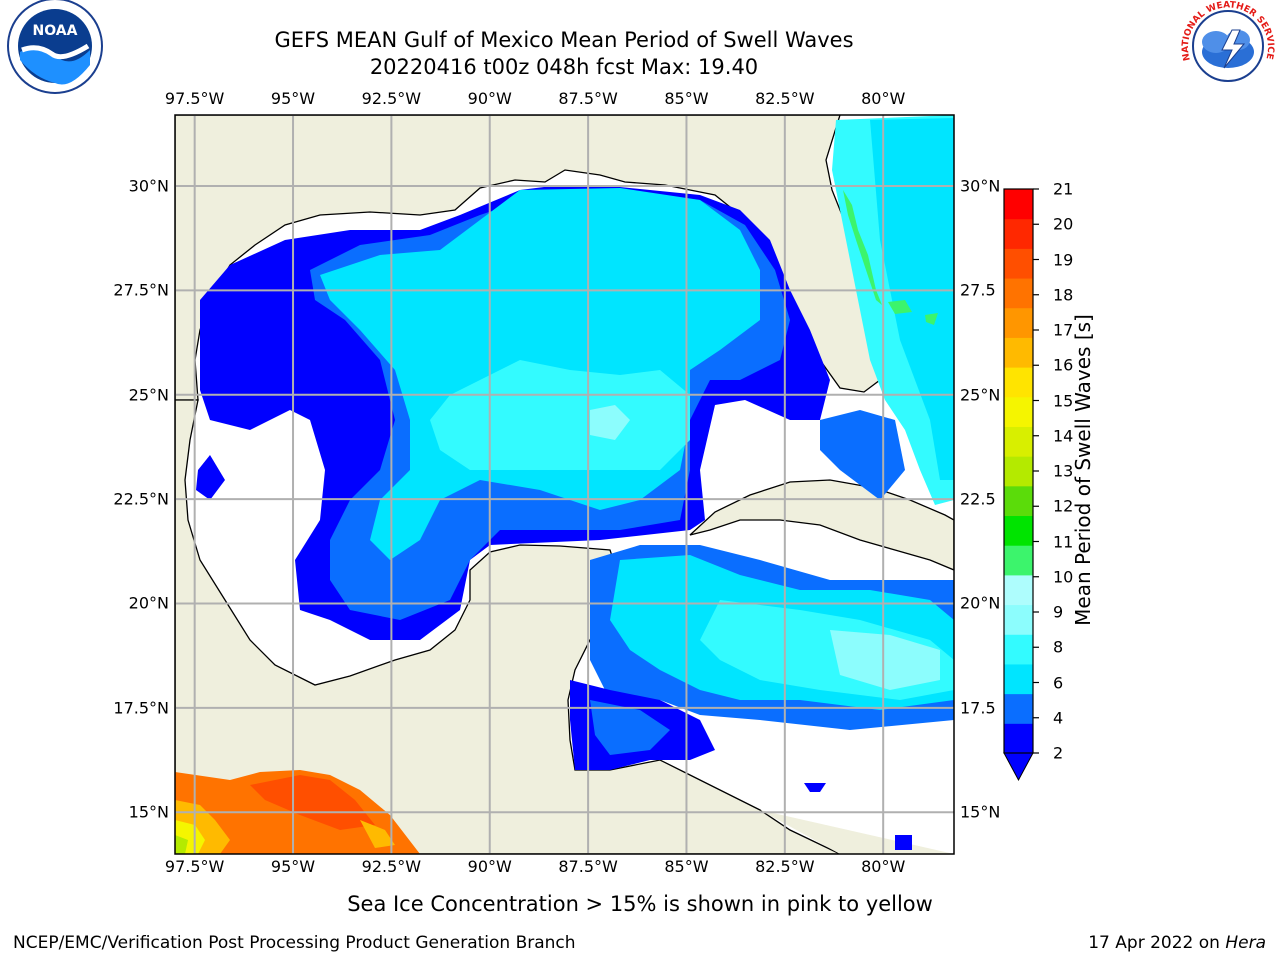 Image resolution: width=1280 pixels, height=960 pixels. Describe the element at coordinates (686, 98) in the screenshot. I see `lon-tick-label-top: 85°W` at that location.